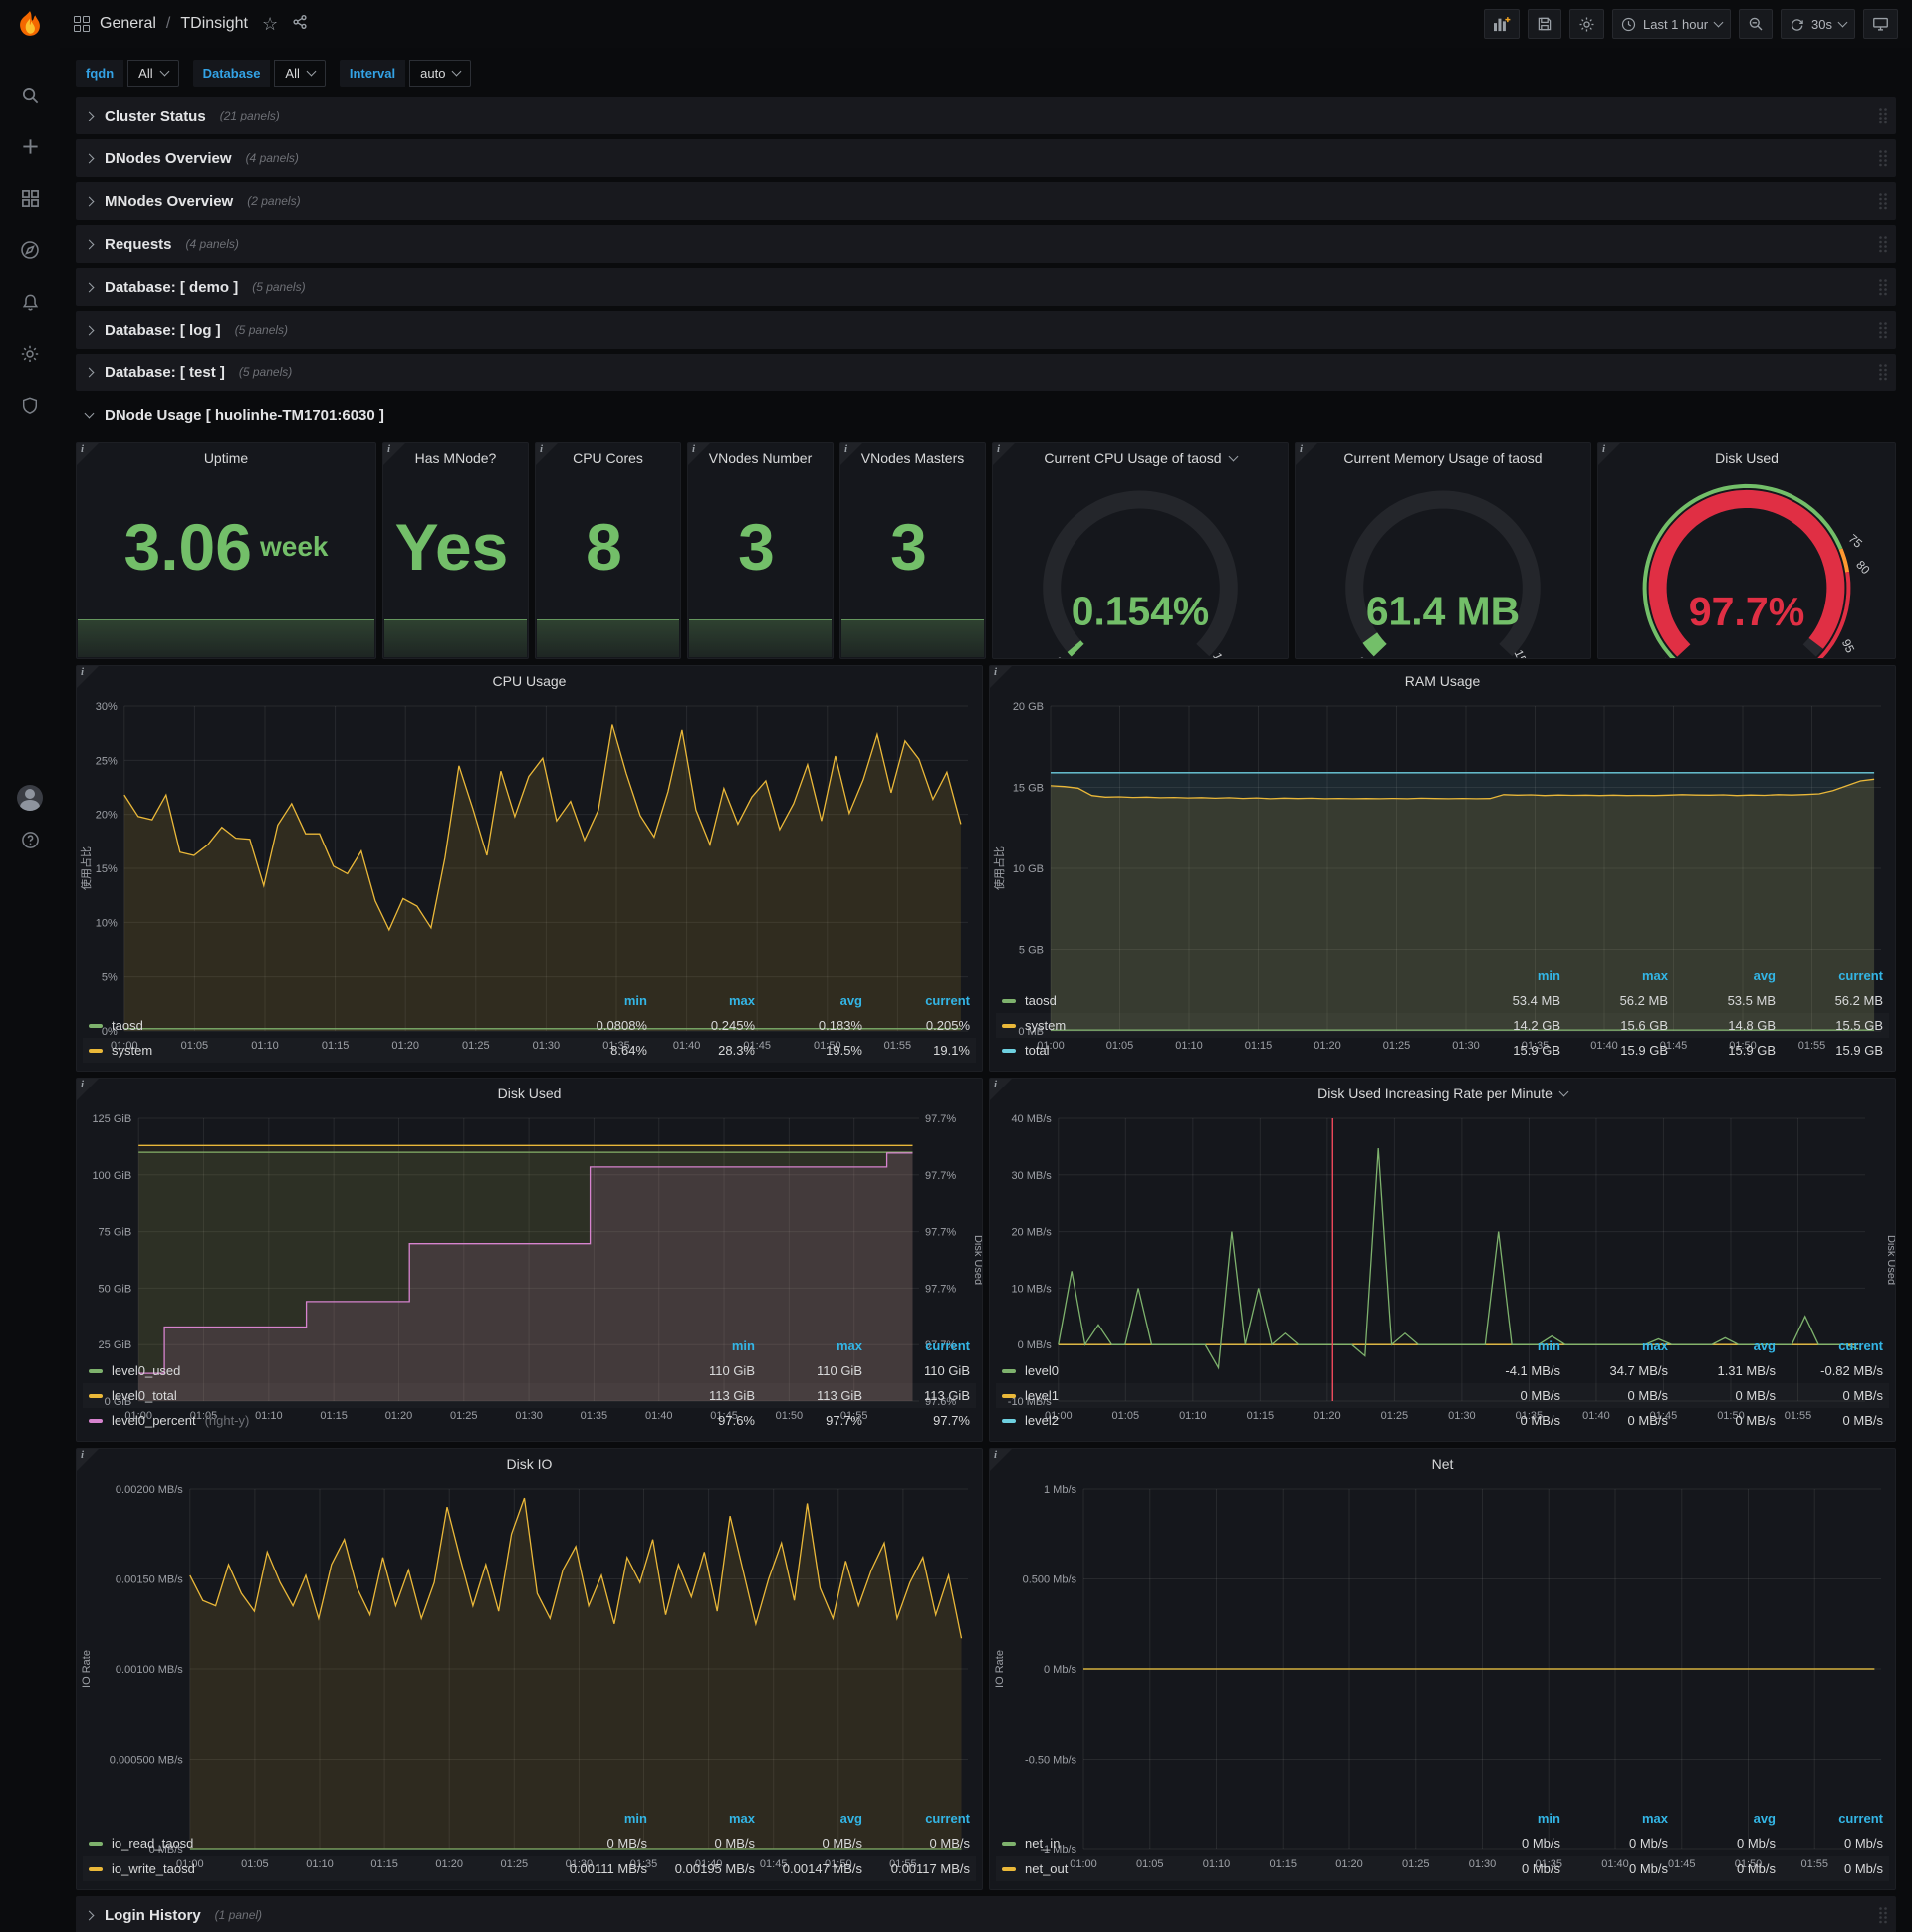 The height and width of the screenshot is (1932, 1912). Describe the element at coordinates (244, 415) in the screenshot. I see `row-title: DNode Usage [ huolinhe-TM1701:6030 ]` at that location.